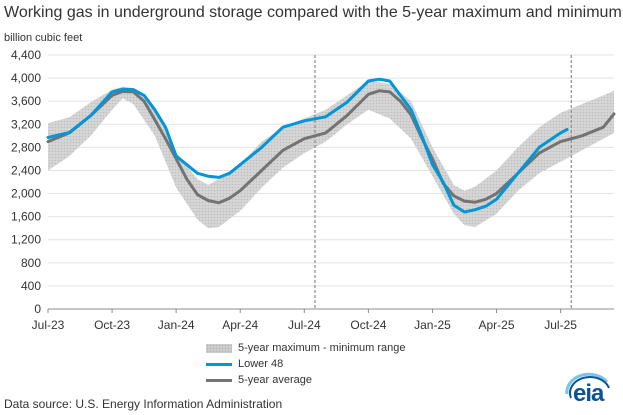  I want to click on eia-logo-mark, so click(587, 385).